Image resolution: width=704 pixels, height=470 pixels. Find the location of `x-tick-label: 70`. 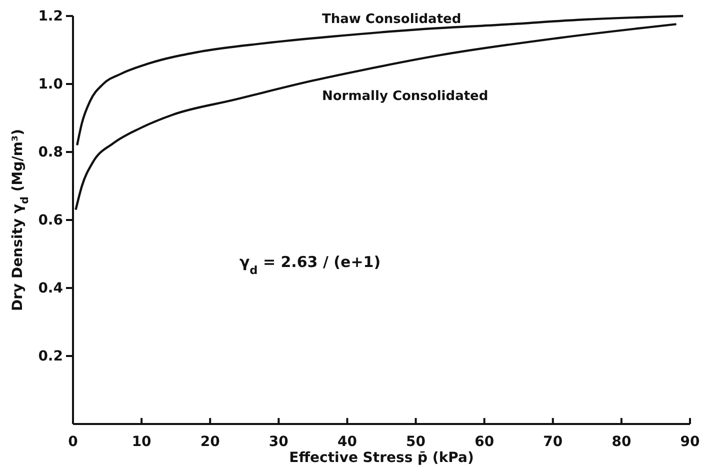

x-tick-label: 70 is located at coordinates (553, 442).